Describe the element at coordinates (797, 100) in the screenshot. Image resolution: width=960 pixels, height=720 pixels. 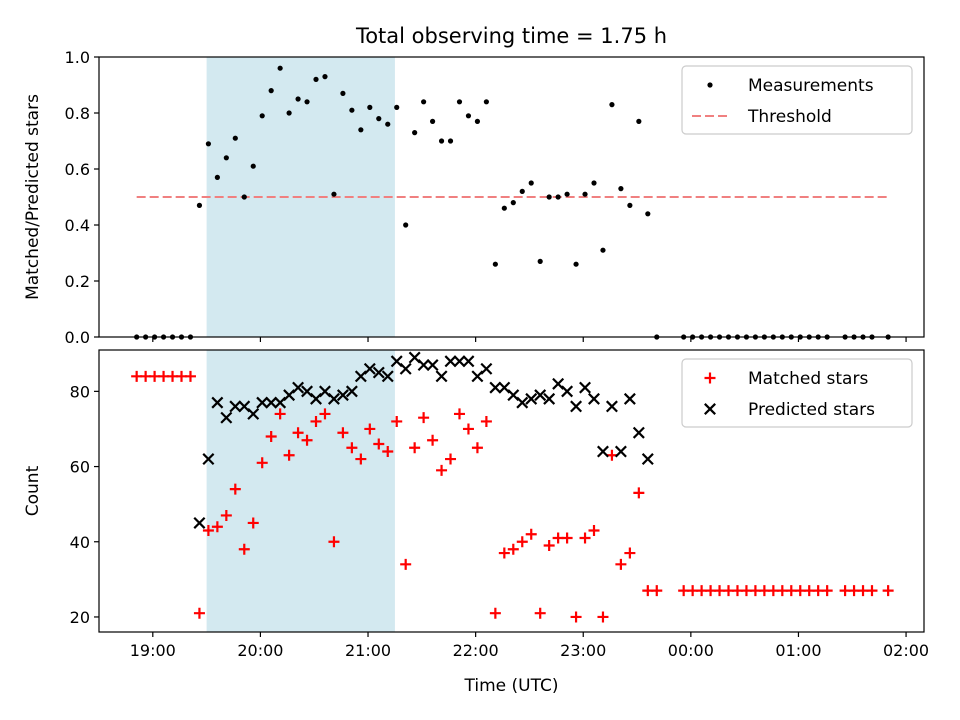
I see `legend: Measurements Threshold` at that location.